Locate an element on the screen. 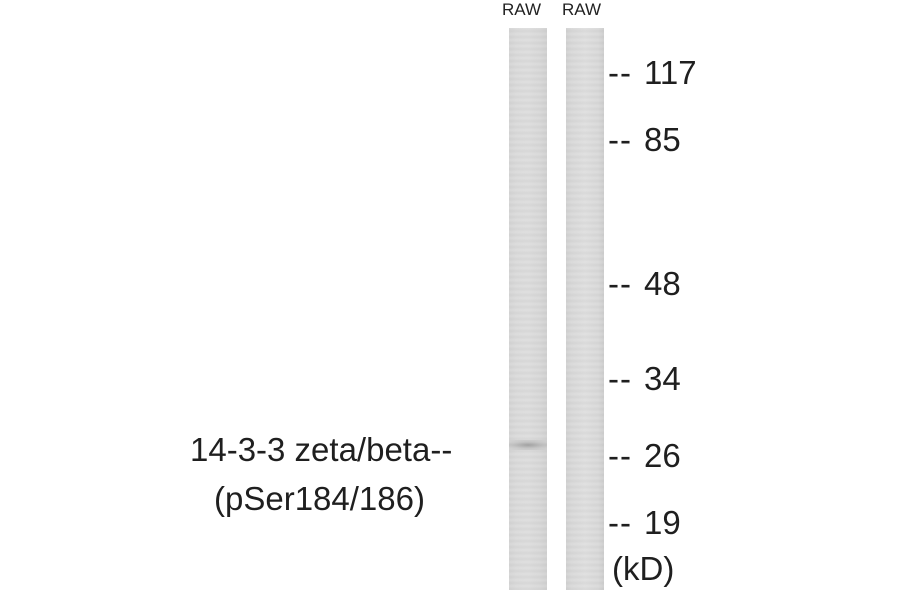 The width and height of the screenshot is (900, 594). lane-2-label: RAW is located at coordinates (582, 9).